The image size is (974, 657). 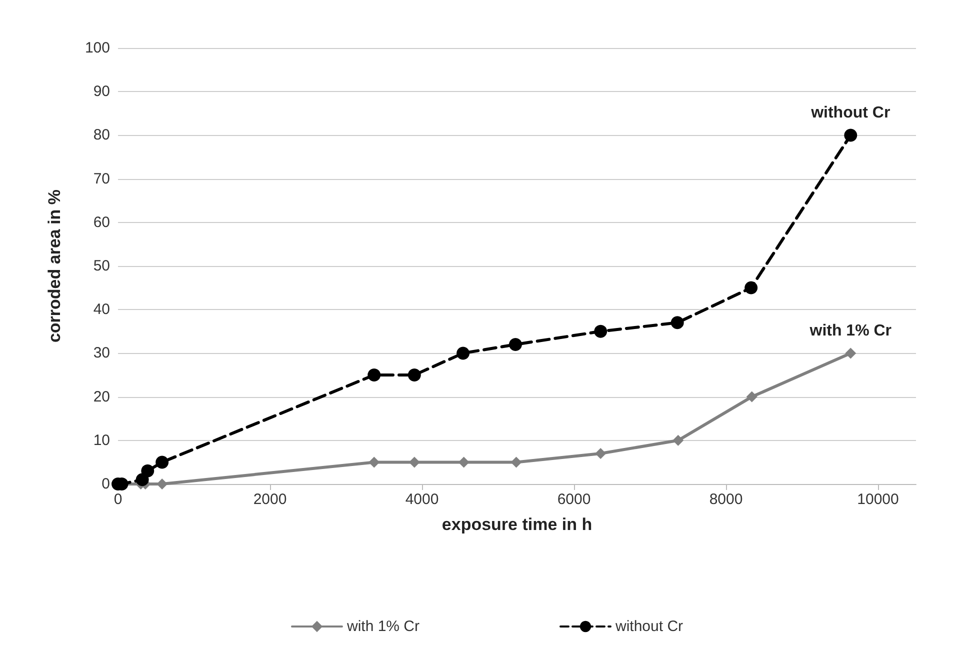 I want to click on y-tick-label: 50, so click(x=101, y=266).